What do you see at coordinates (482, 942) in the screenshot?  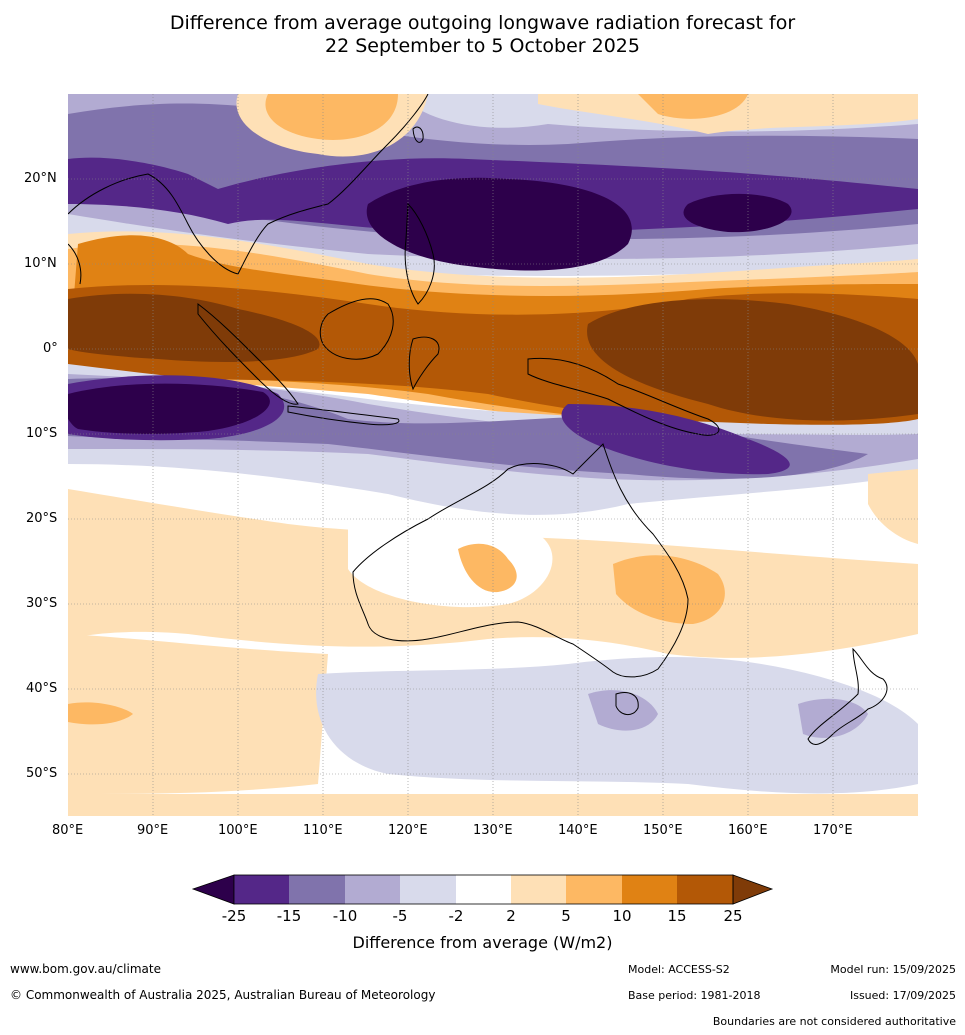 I see `colorbar-title: Difference from average (W/m2)` at bounding box center [482, 942].